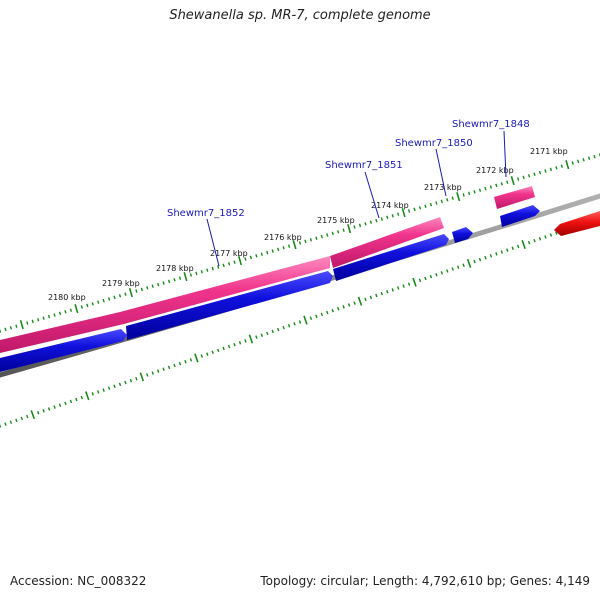 Image resolution: width=600 pixels, height=600 pixels. What do you see at coordinates (206, 213) in the screenshot?
I see `gene-label-shewmr7-1852: Shewmr7_1852` at bounding box center [206, 213].